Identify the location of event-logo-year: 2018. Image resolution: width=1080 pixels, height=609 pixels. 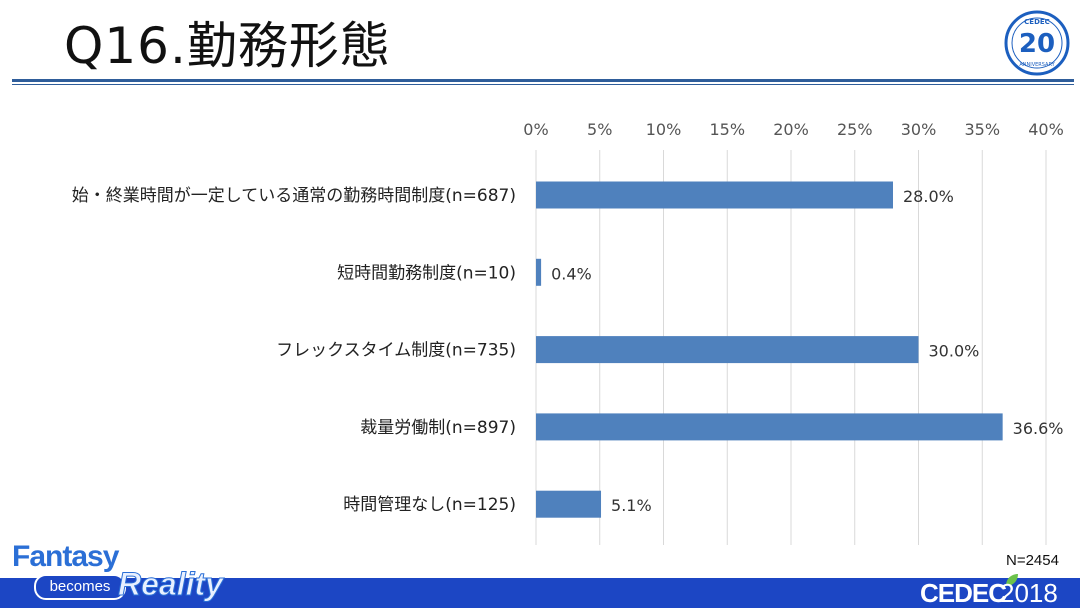
(1029, 593).